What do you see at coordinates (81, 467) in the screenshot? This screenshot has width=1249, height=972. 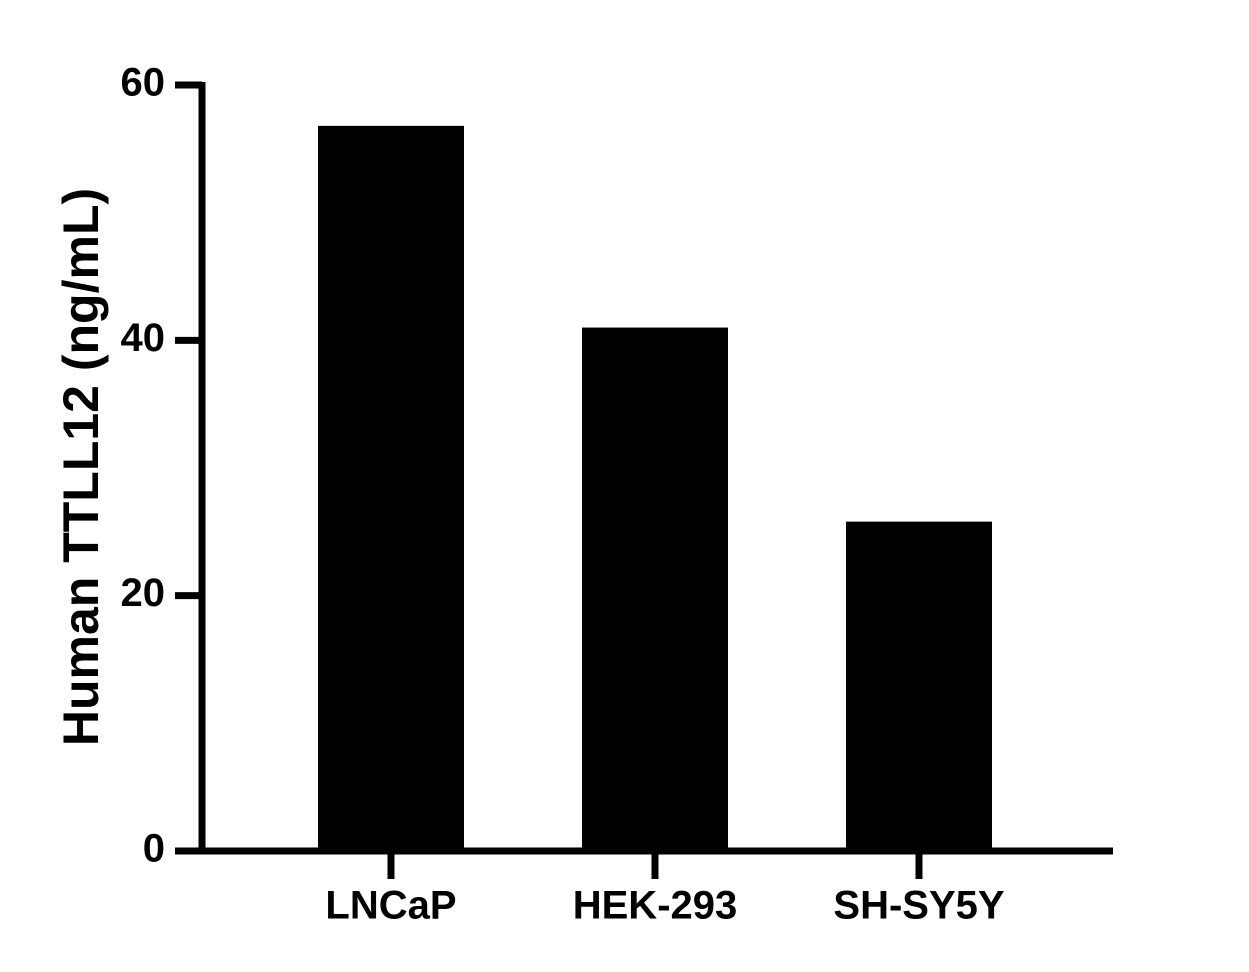 I see `y-axis-label: Human TTLL12 (ng/mL)` at bounding box center [81, 467].